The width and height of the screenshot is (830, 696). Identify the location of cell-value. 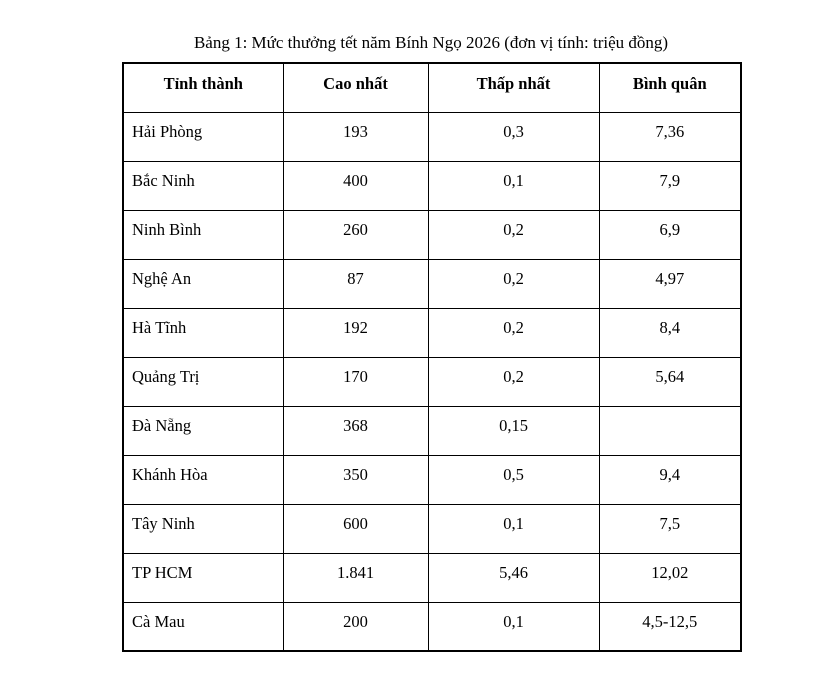
(670, 430).